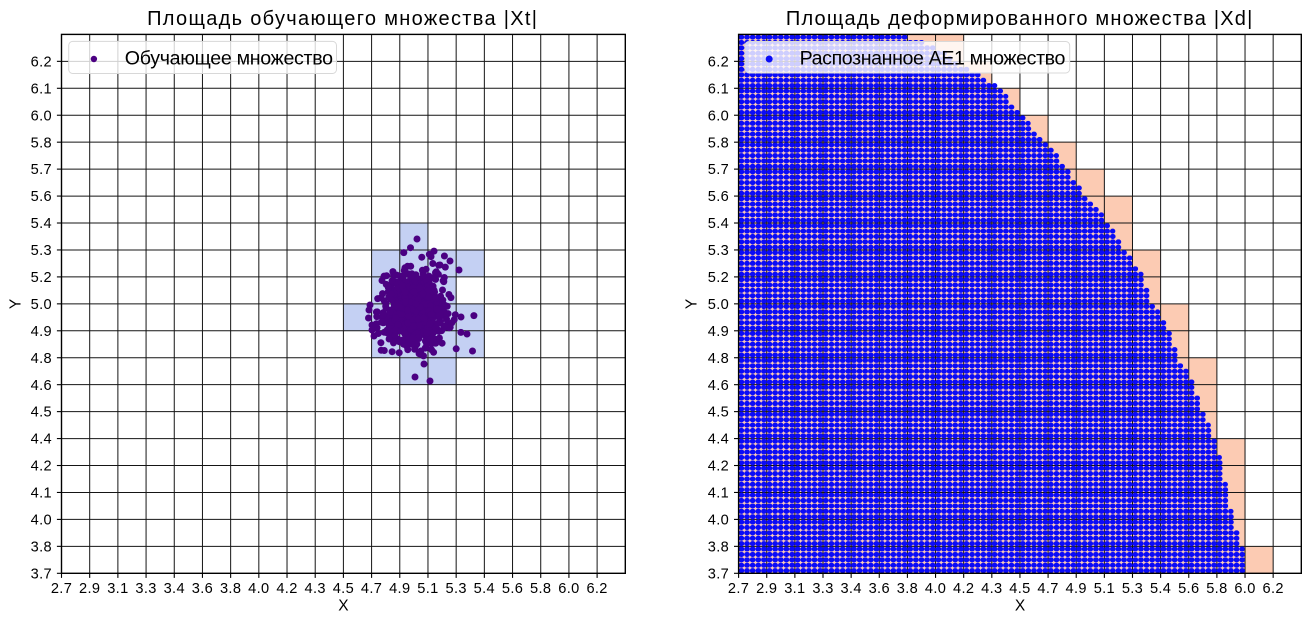  I want to click on svg-text: Обучающее множество, so click(229, 58).